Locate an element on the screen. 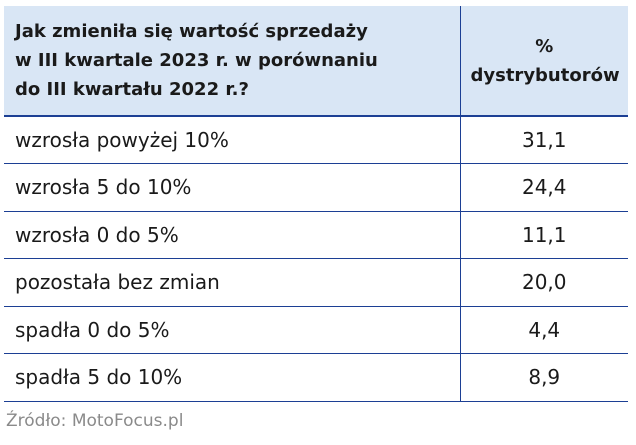 Image resolution: width=636 pixels, height=445 pixels. row-category: spadła 0 do 5% is located at coordinates (232, 330).